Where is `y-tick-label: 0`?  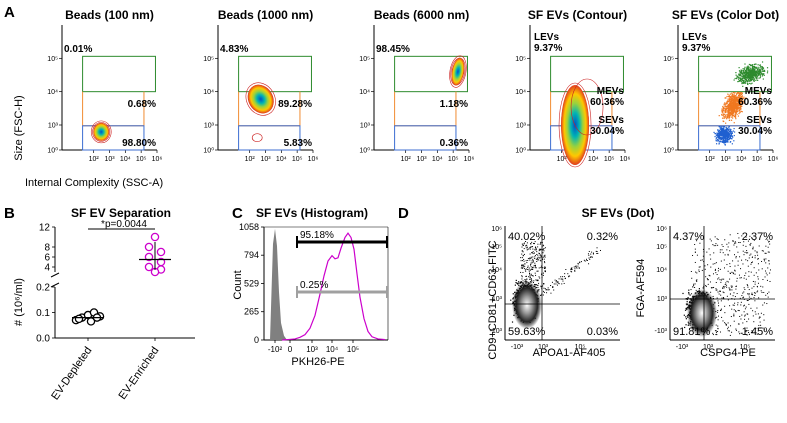 y-tick-label: 0 is located at coordinates (256, 340).